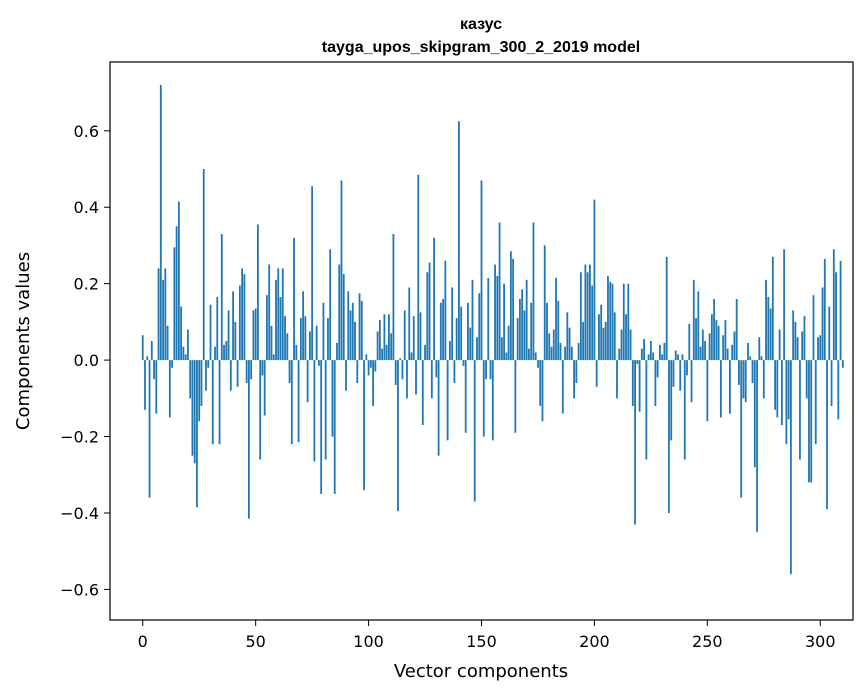 This screenshot has height=696, width=867. Describe the element at coordinates (23, 341) in the screenshot. I see `y-axis-label: Components values` at that location.